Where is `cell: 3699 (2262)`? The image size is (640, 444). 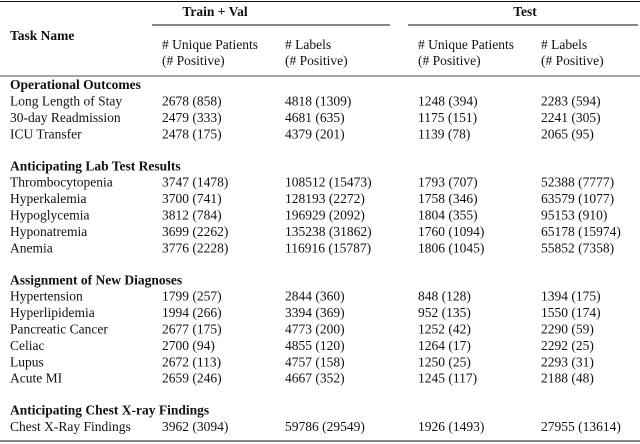
cell: 3699 (2262) is located at coordinates (195, 231).